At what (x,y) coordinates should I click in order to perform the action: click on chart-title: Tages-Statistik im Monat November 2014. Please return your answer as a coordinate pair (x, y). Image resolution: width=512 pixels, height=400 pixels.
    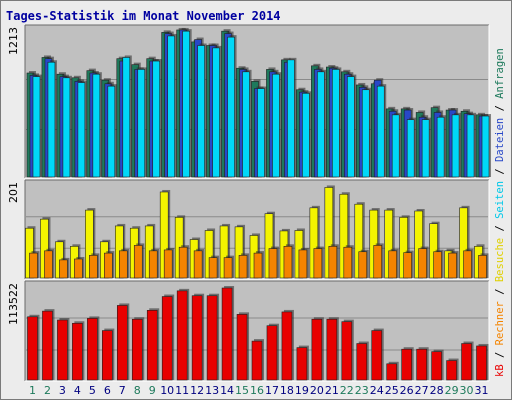
    Looking at the image, I should click on (143, 16).